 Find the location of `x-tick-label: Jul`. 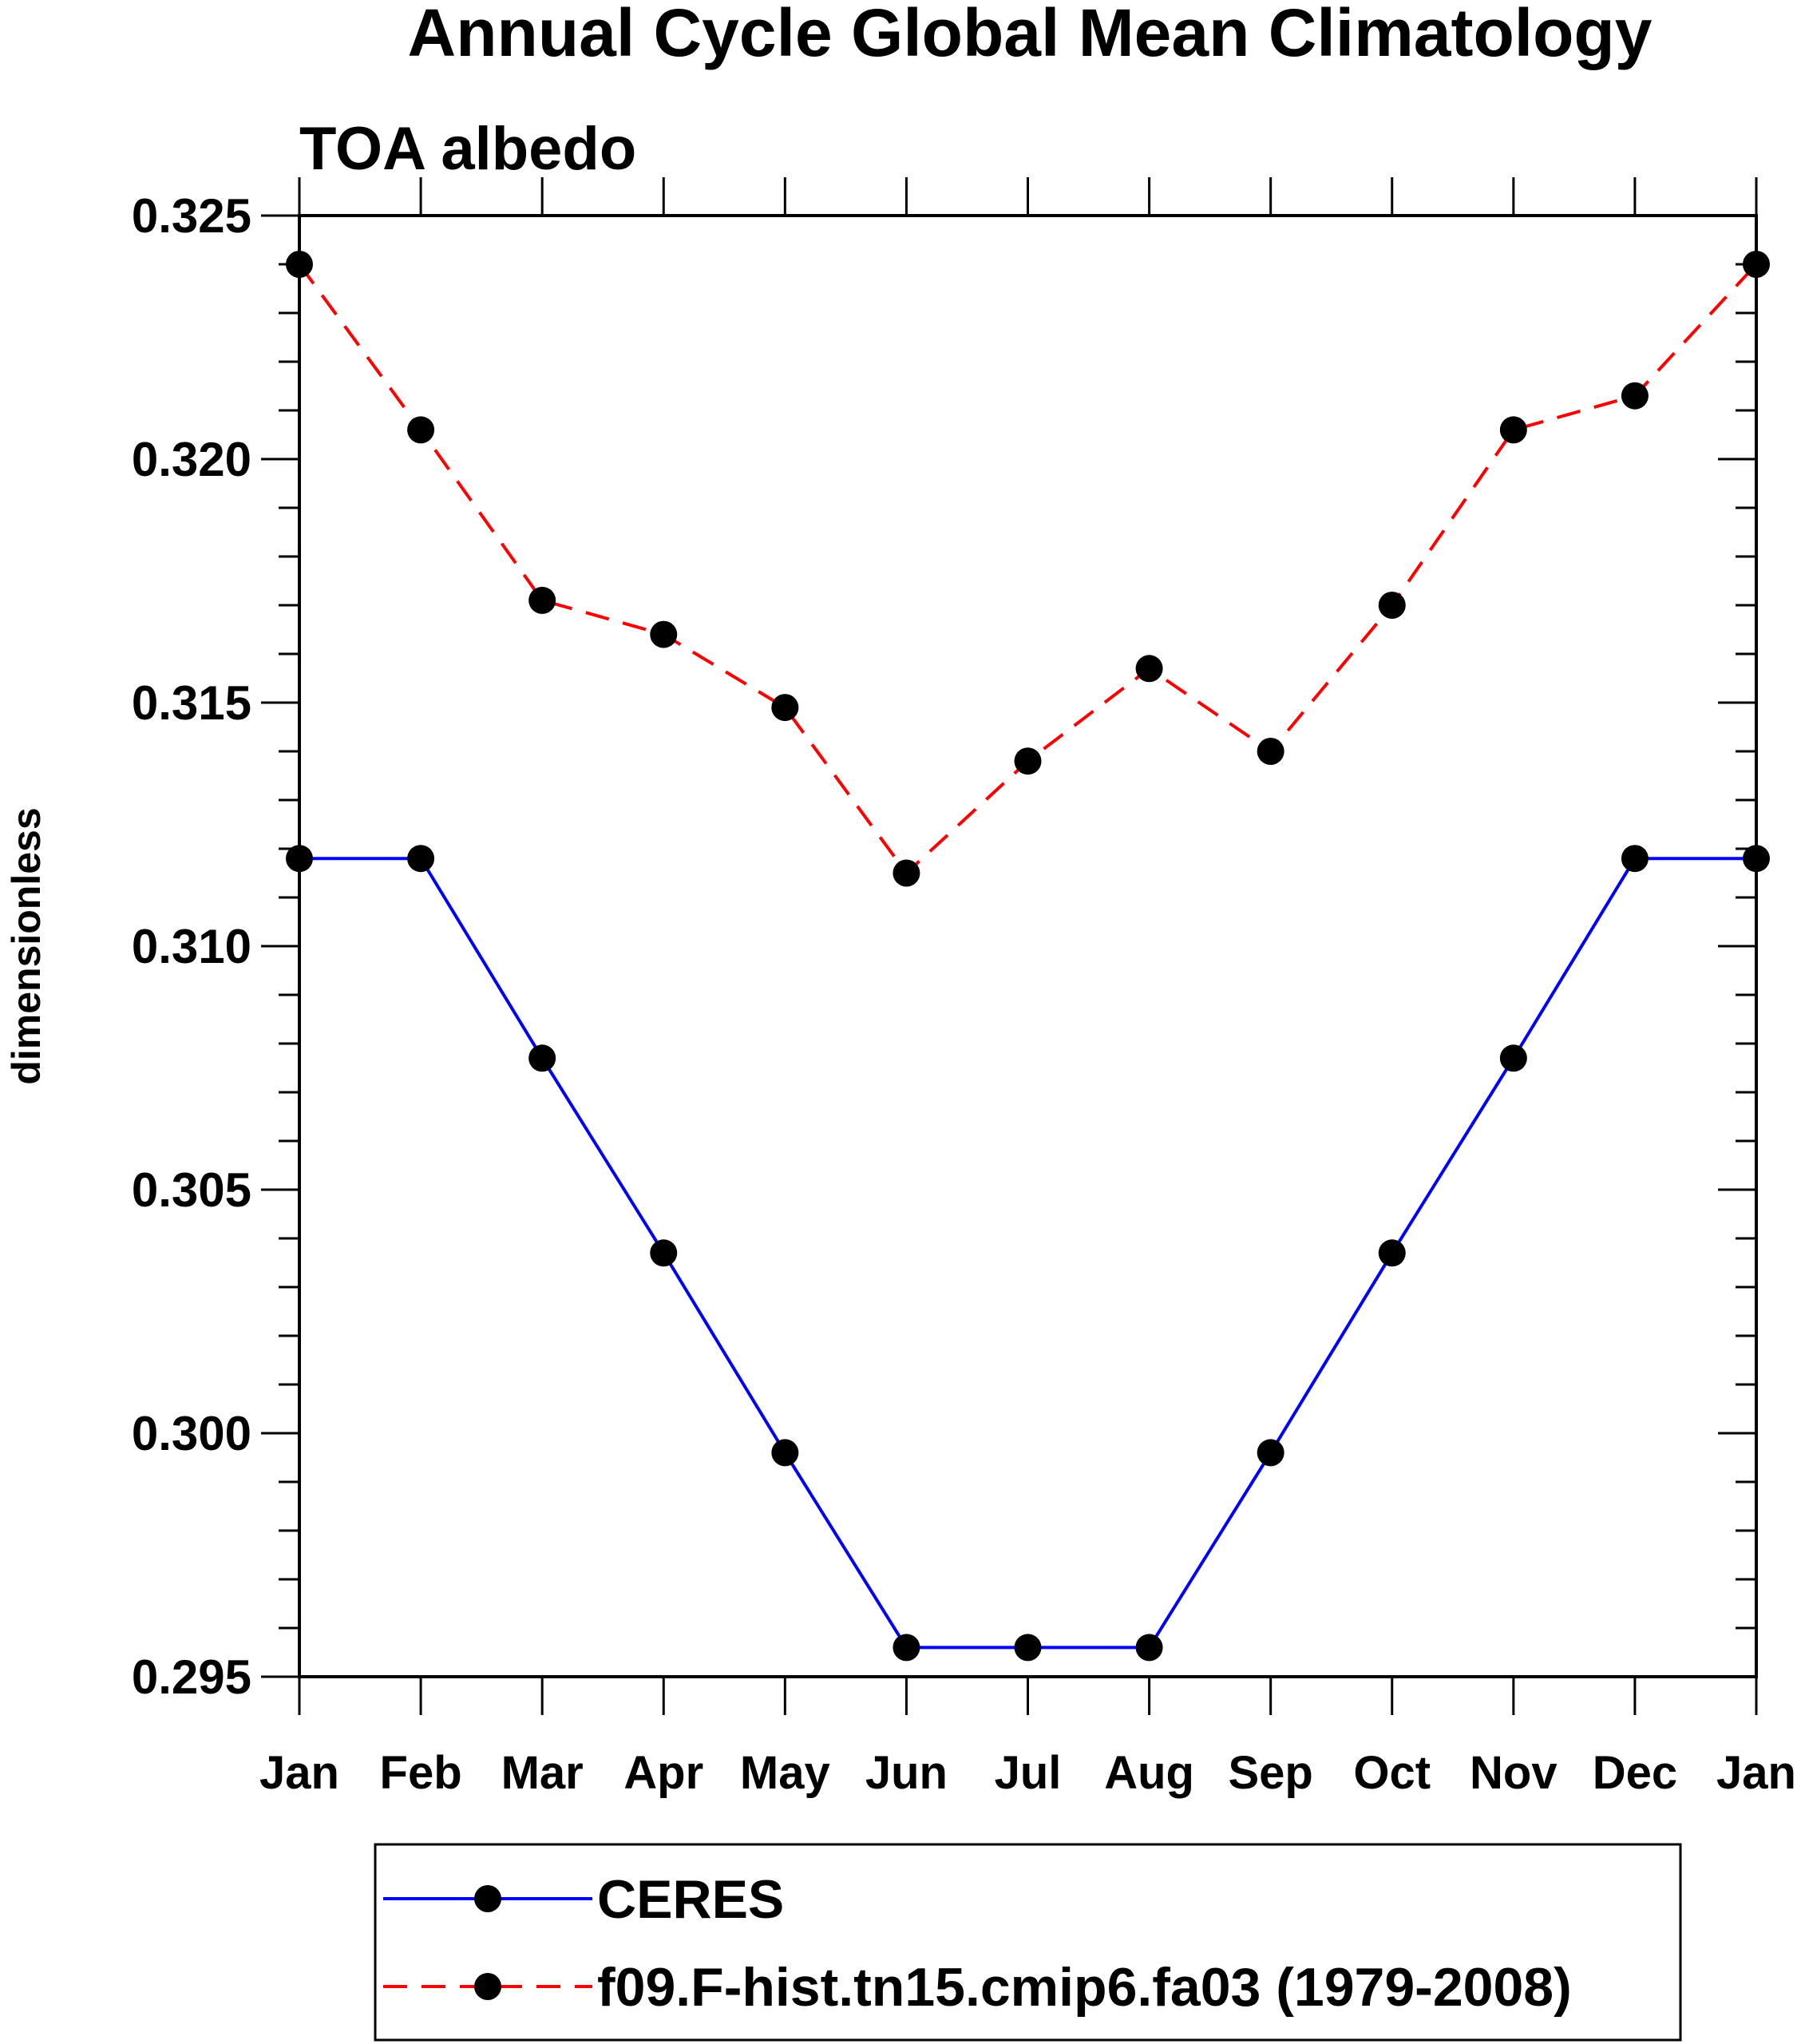

x-tick-label: Jul is located at coordinates (1028, 1773).